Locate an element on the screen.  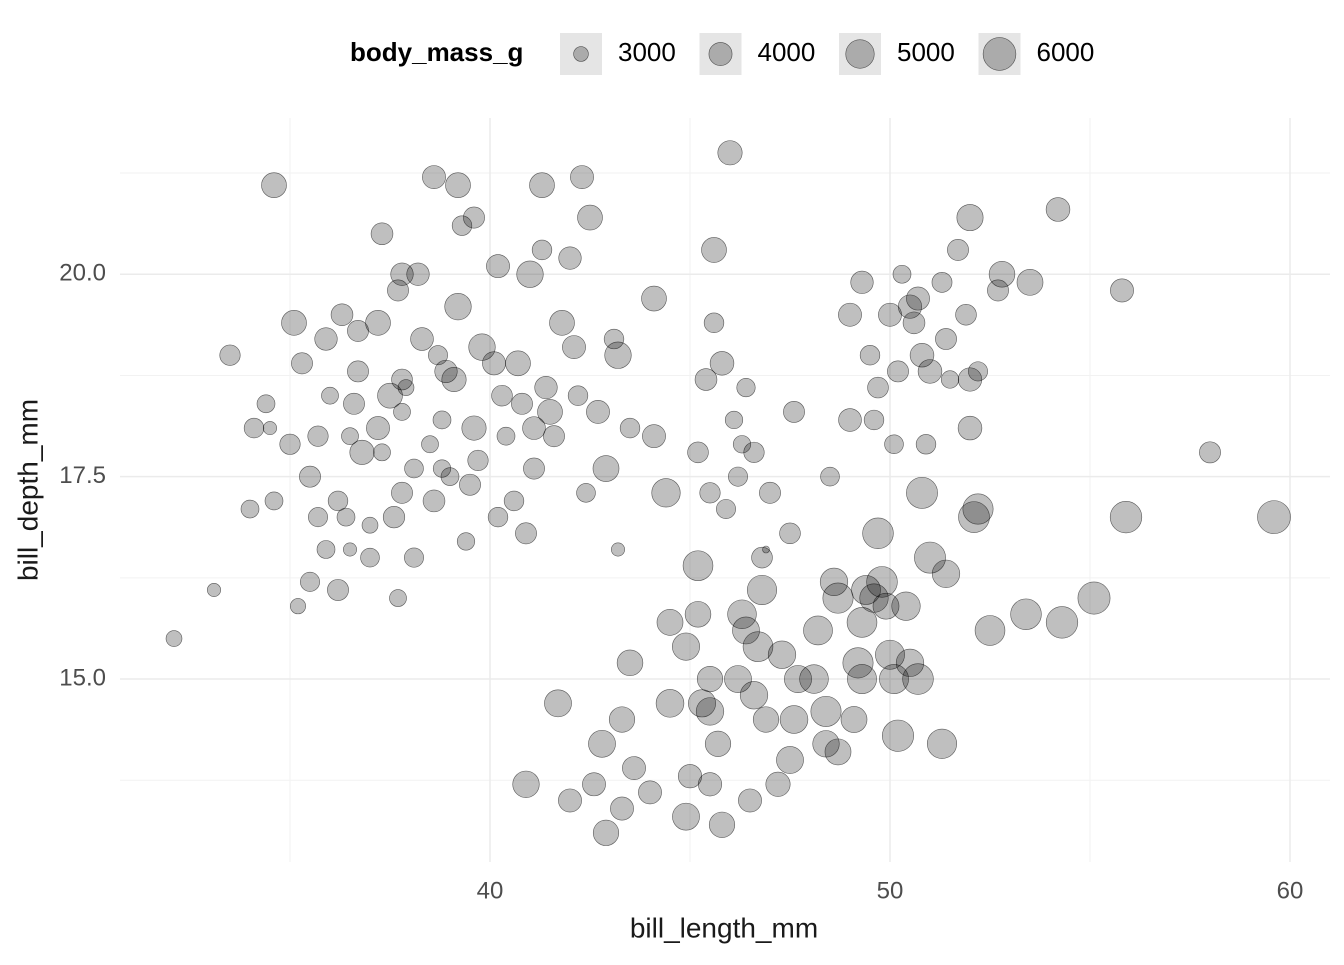
legend-label: 3000 is located at coordinates (647, 52).